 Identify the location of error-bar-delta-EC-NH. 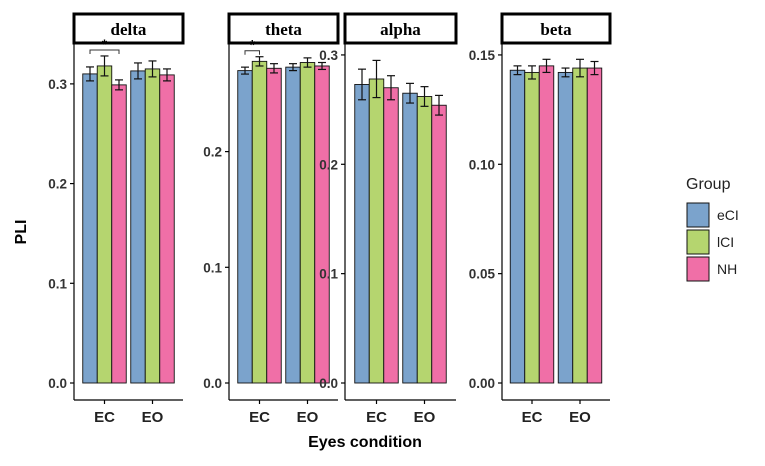
(119, 85).